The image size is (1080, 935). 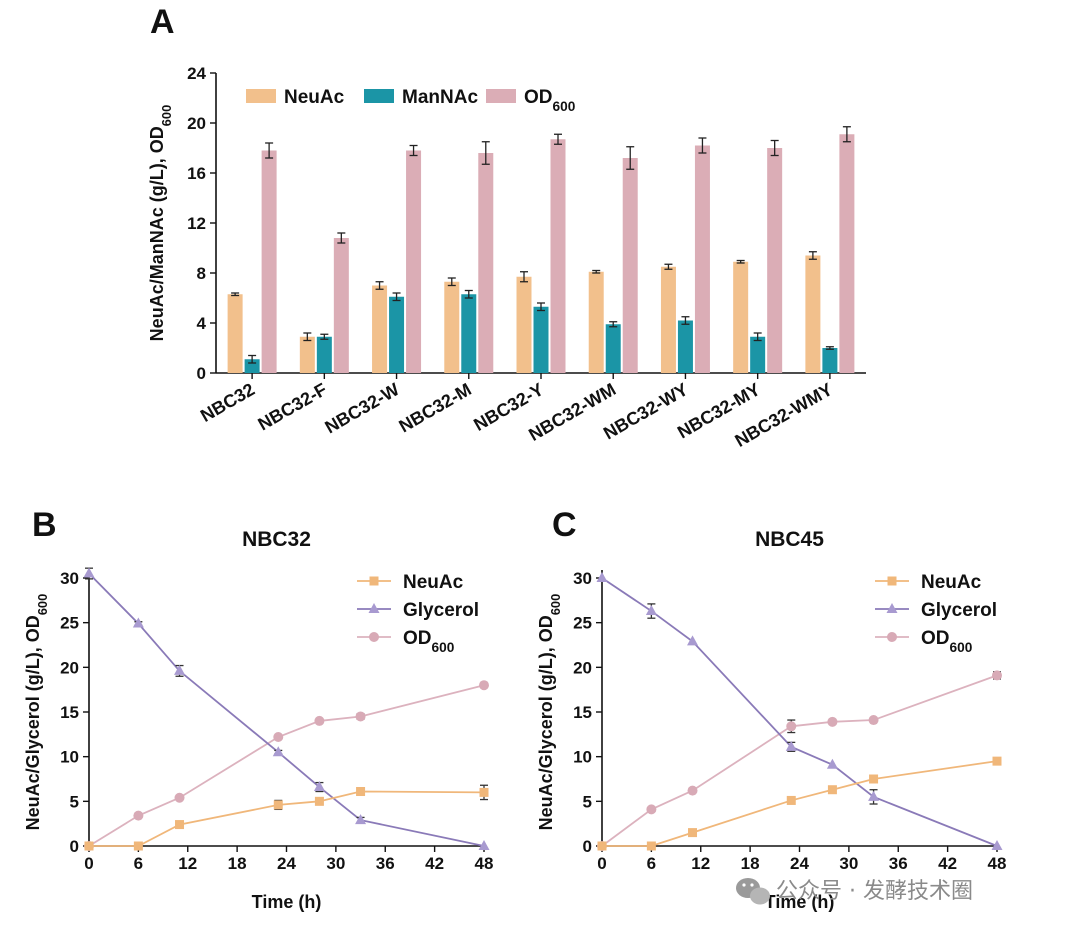 What do you see at coordinates (753, 891) in the screenshot?
I see `wechat-icon` at bounding box center [753, 891].